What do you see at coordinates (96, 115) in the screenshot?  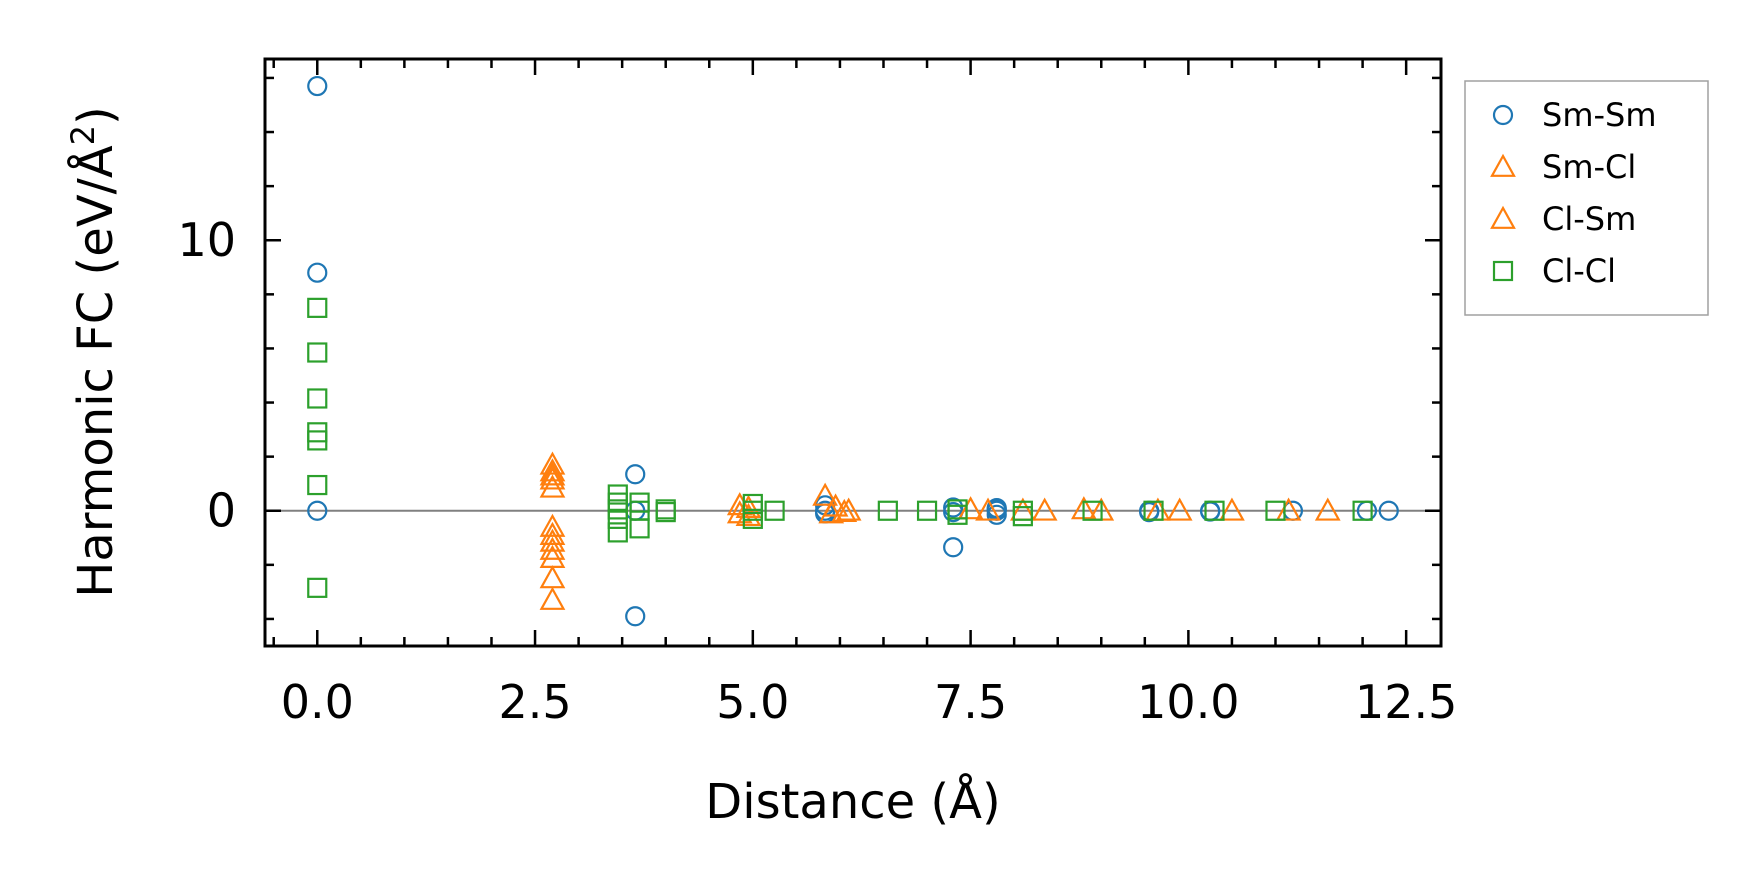 I see `y-axis-label-close: )` at bounding box center [96, 115].